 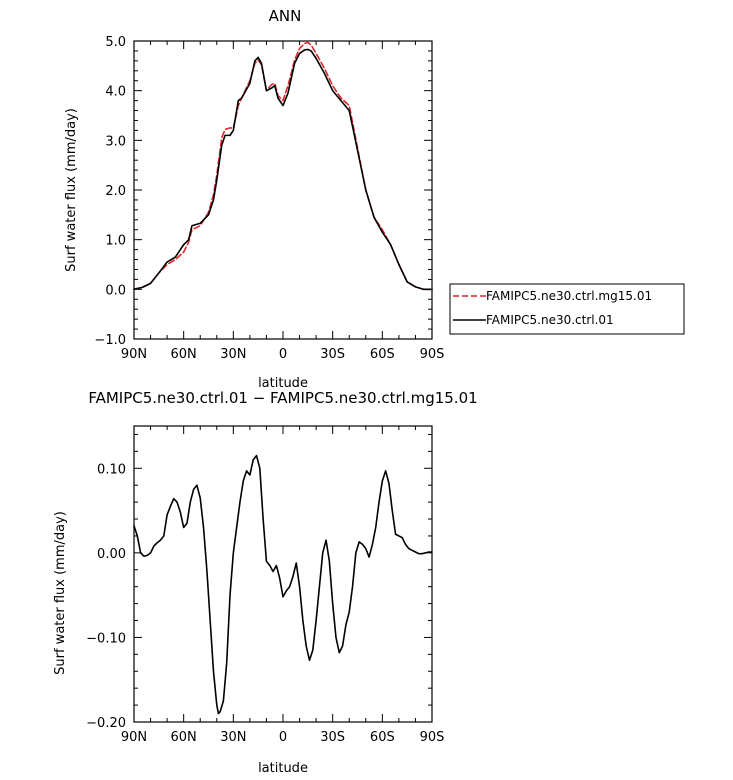 What do you see at coordinates (233, 354) in the screenshot?
I see `top-x-tick-label: 30N` at bounding box center [233, 354].